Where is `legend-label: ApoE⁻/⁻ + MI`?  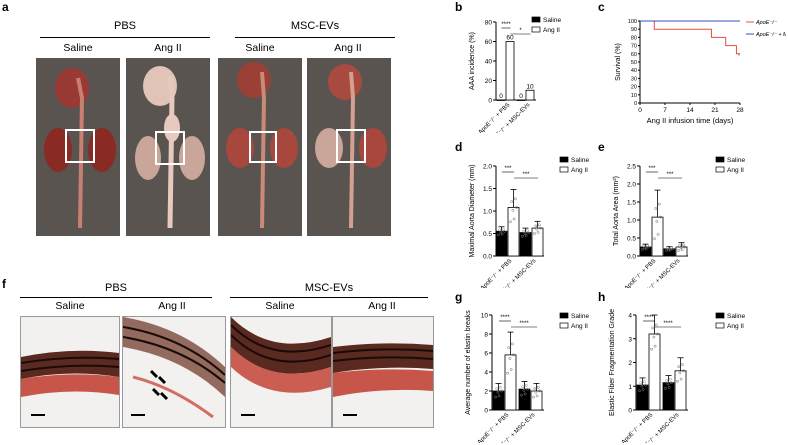 legend-label: ApoE⁻/⁻ + MI is located at coordinates (770, 35).